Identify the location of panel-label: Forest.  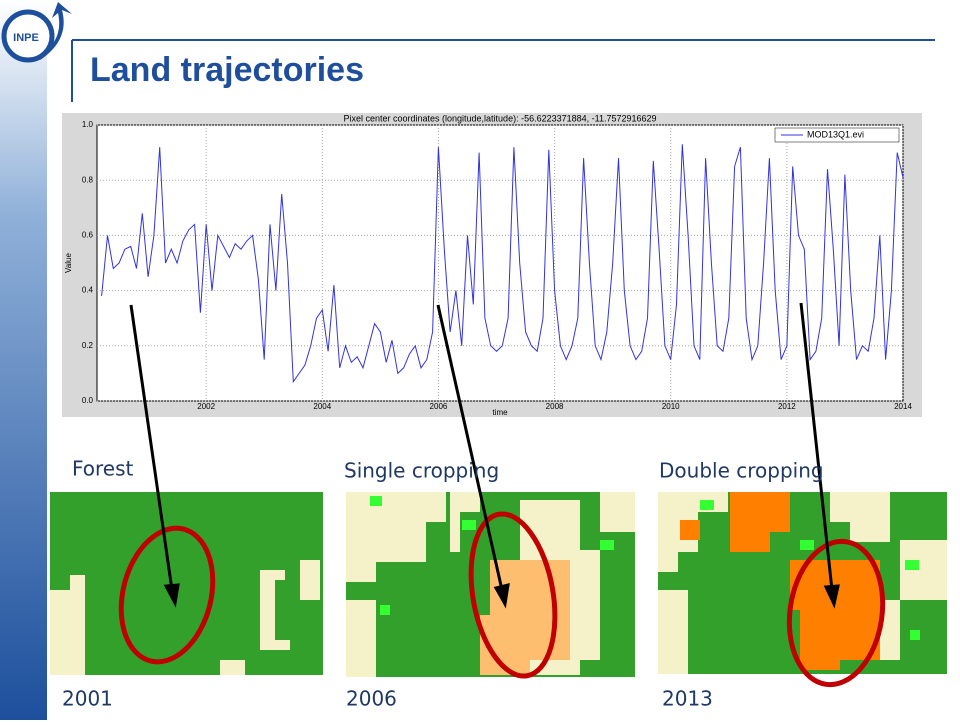
(103, 469).